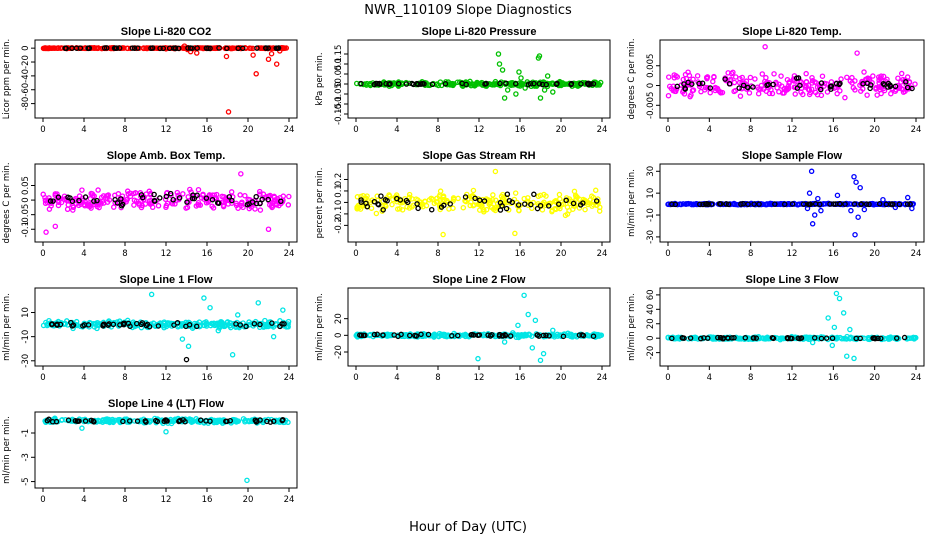 The image size is (936, 540). I want to click on panel-title: Slope Sample Flow, so click(792, 156).